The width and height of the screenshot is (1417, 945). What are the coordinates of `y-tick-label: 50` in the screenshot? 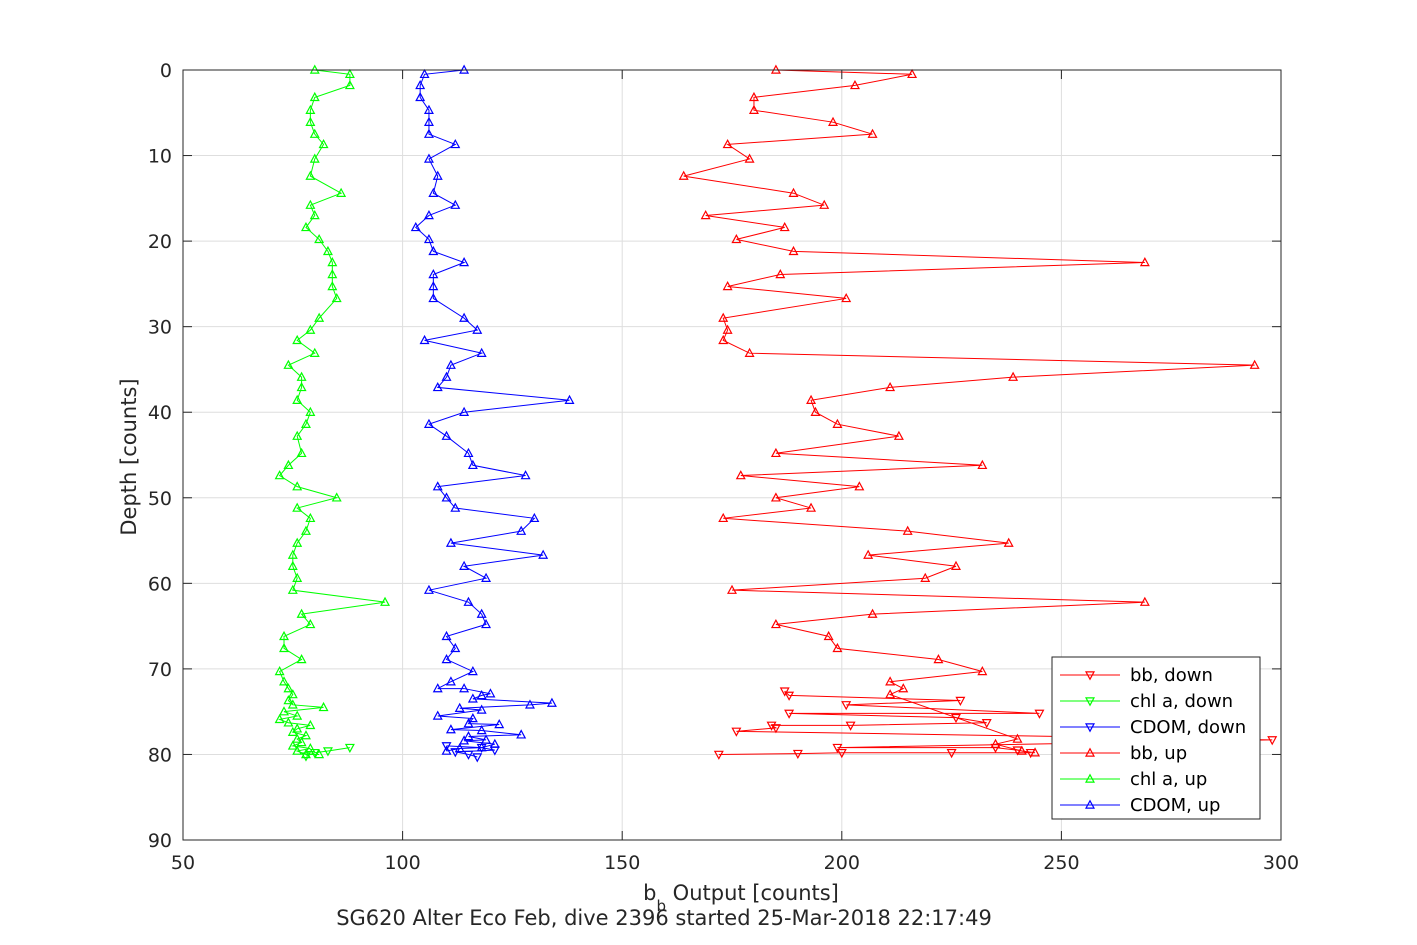 It's located at (160, 499).